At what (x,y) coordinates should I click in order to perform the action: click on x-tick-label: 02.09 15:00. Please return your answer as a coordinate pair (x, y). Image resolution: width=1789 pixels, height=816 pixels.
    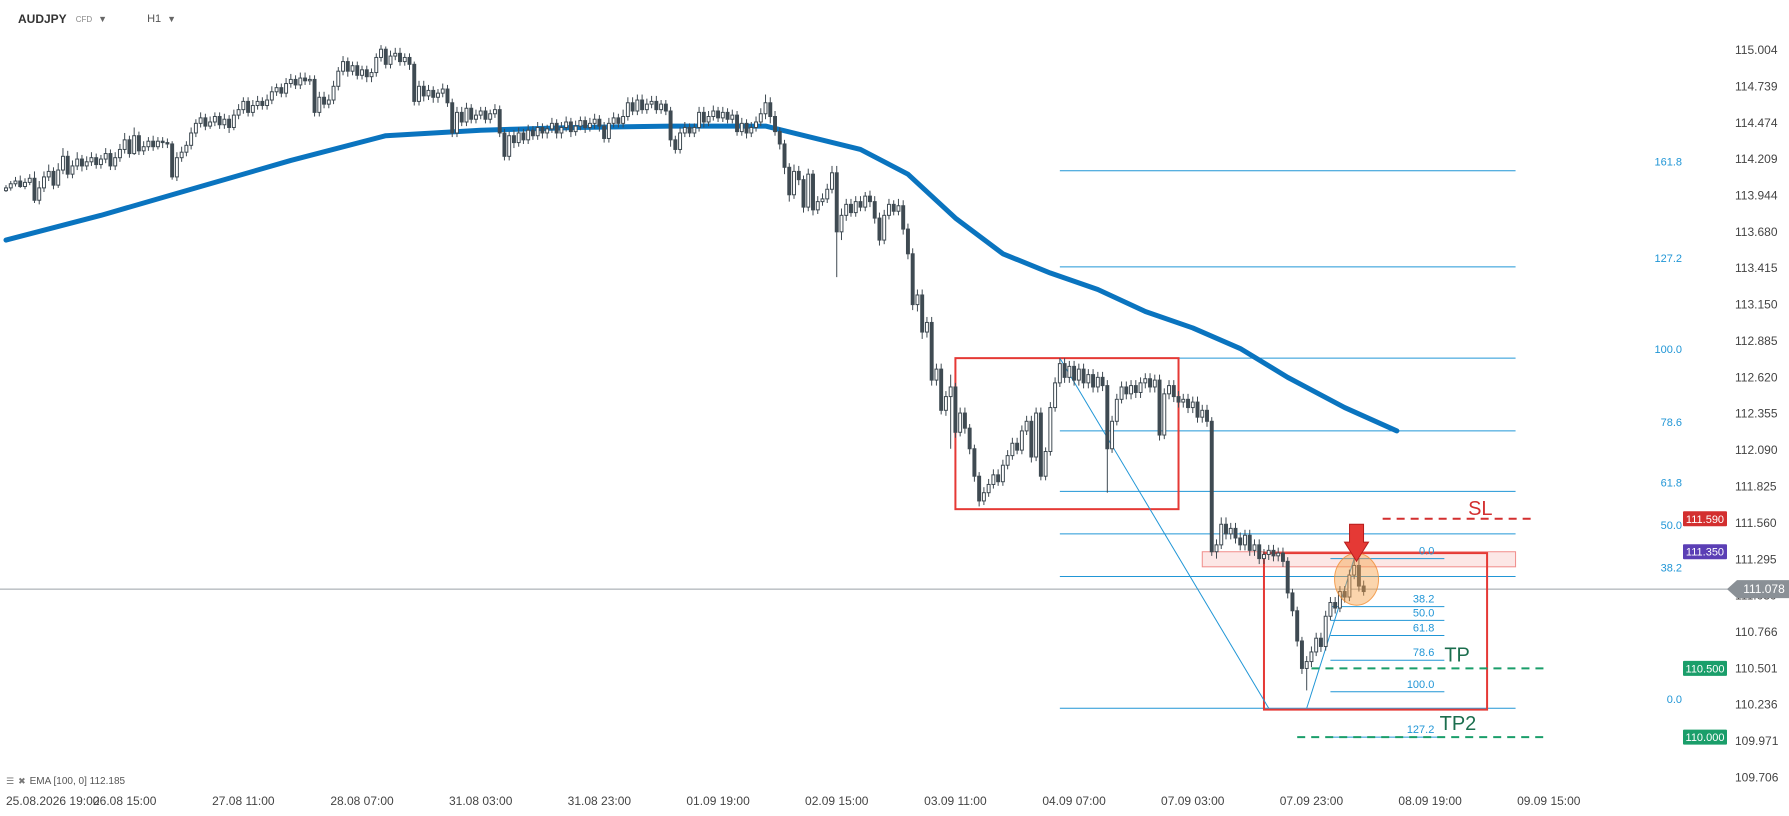
    Looking at the image, I should click on (837, 801).